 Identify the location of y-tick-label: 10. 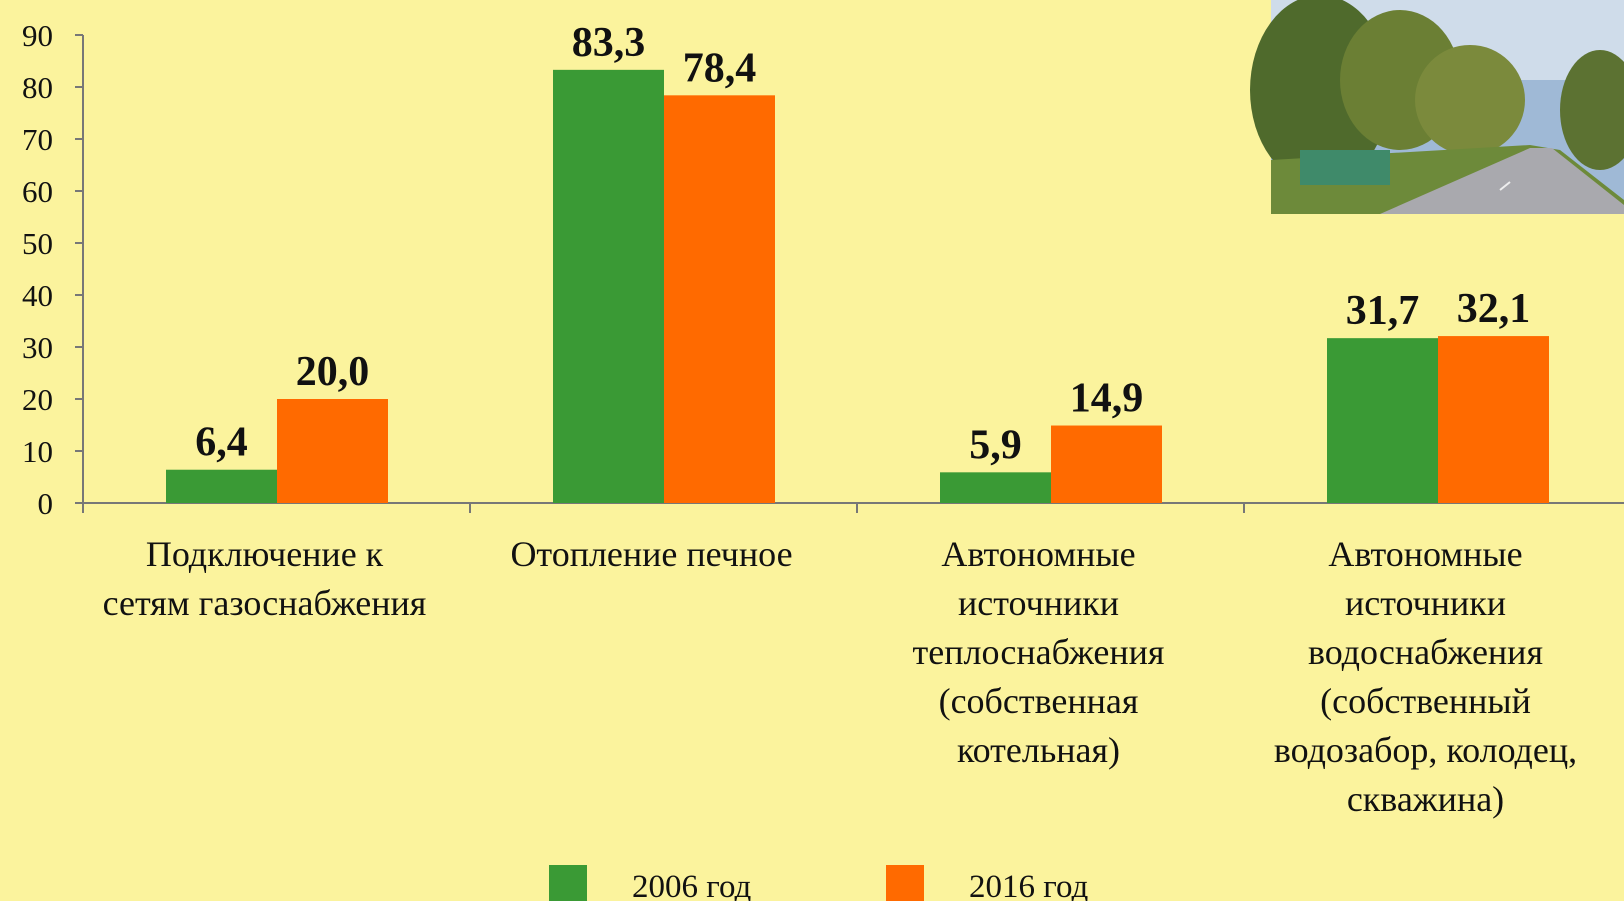
(37, 451).